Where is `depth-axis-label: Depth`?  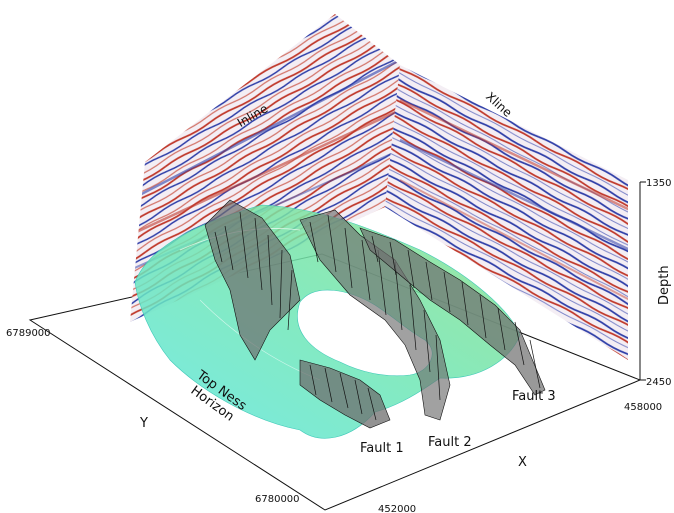 depth-axis-label: Depth is located at coordinates (664, 285).